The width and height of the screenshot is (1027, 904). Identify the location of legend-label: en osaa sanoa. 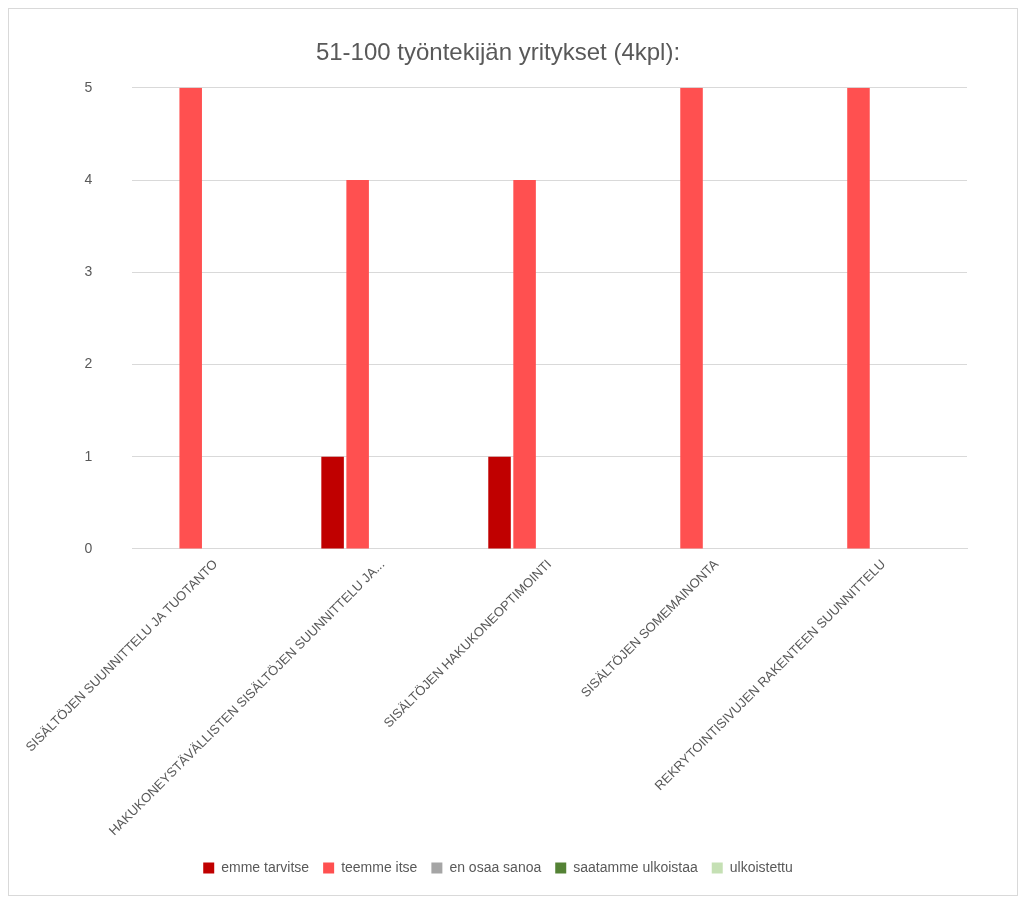
(495, 866).